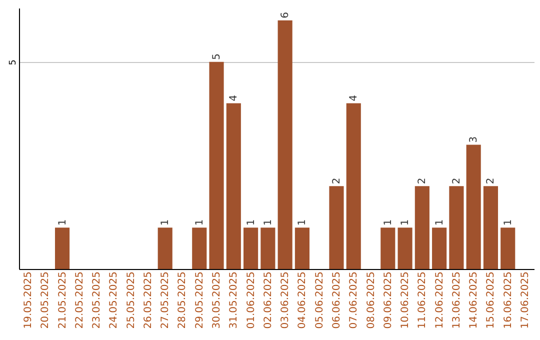  I want to click on x-tick-label: 15.06.2025, so click(491, 300).